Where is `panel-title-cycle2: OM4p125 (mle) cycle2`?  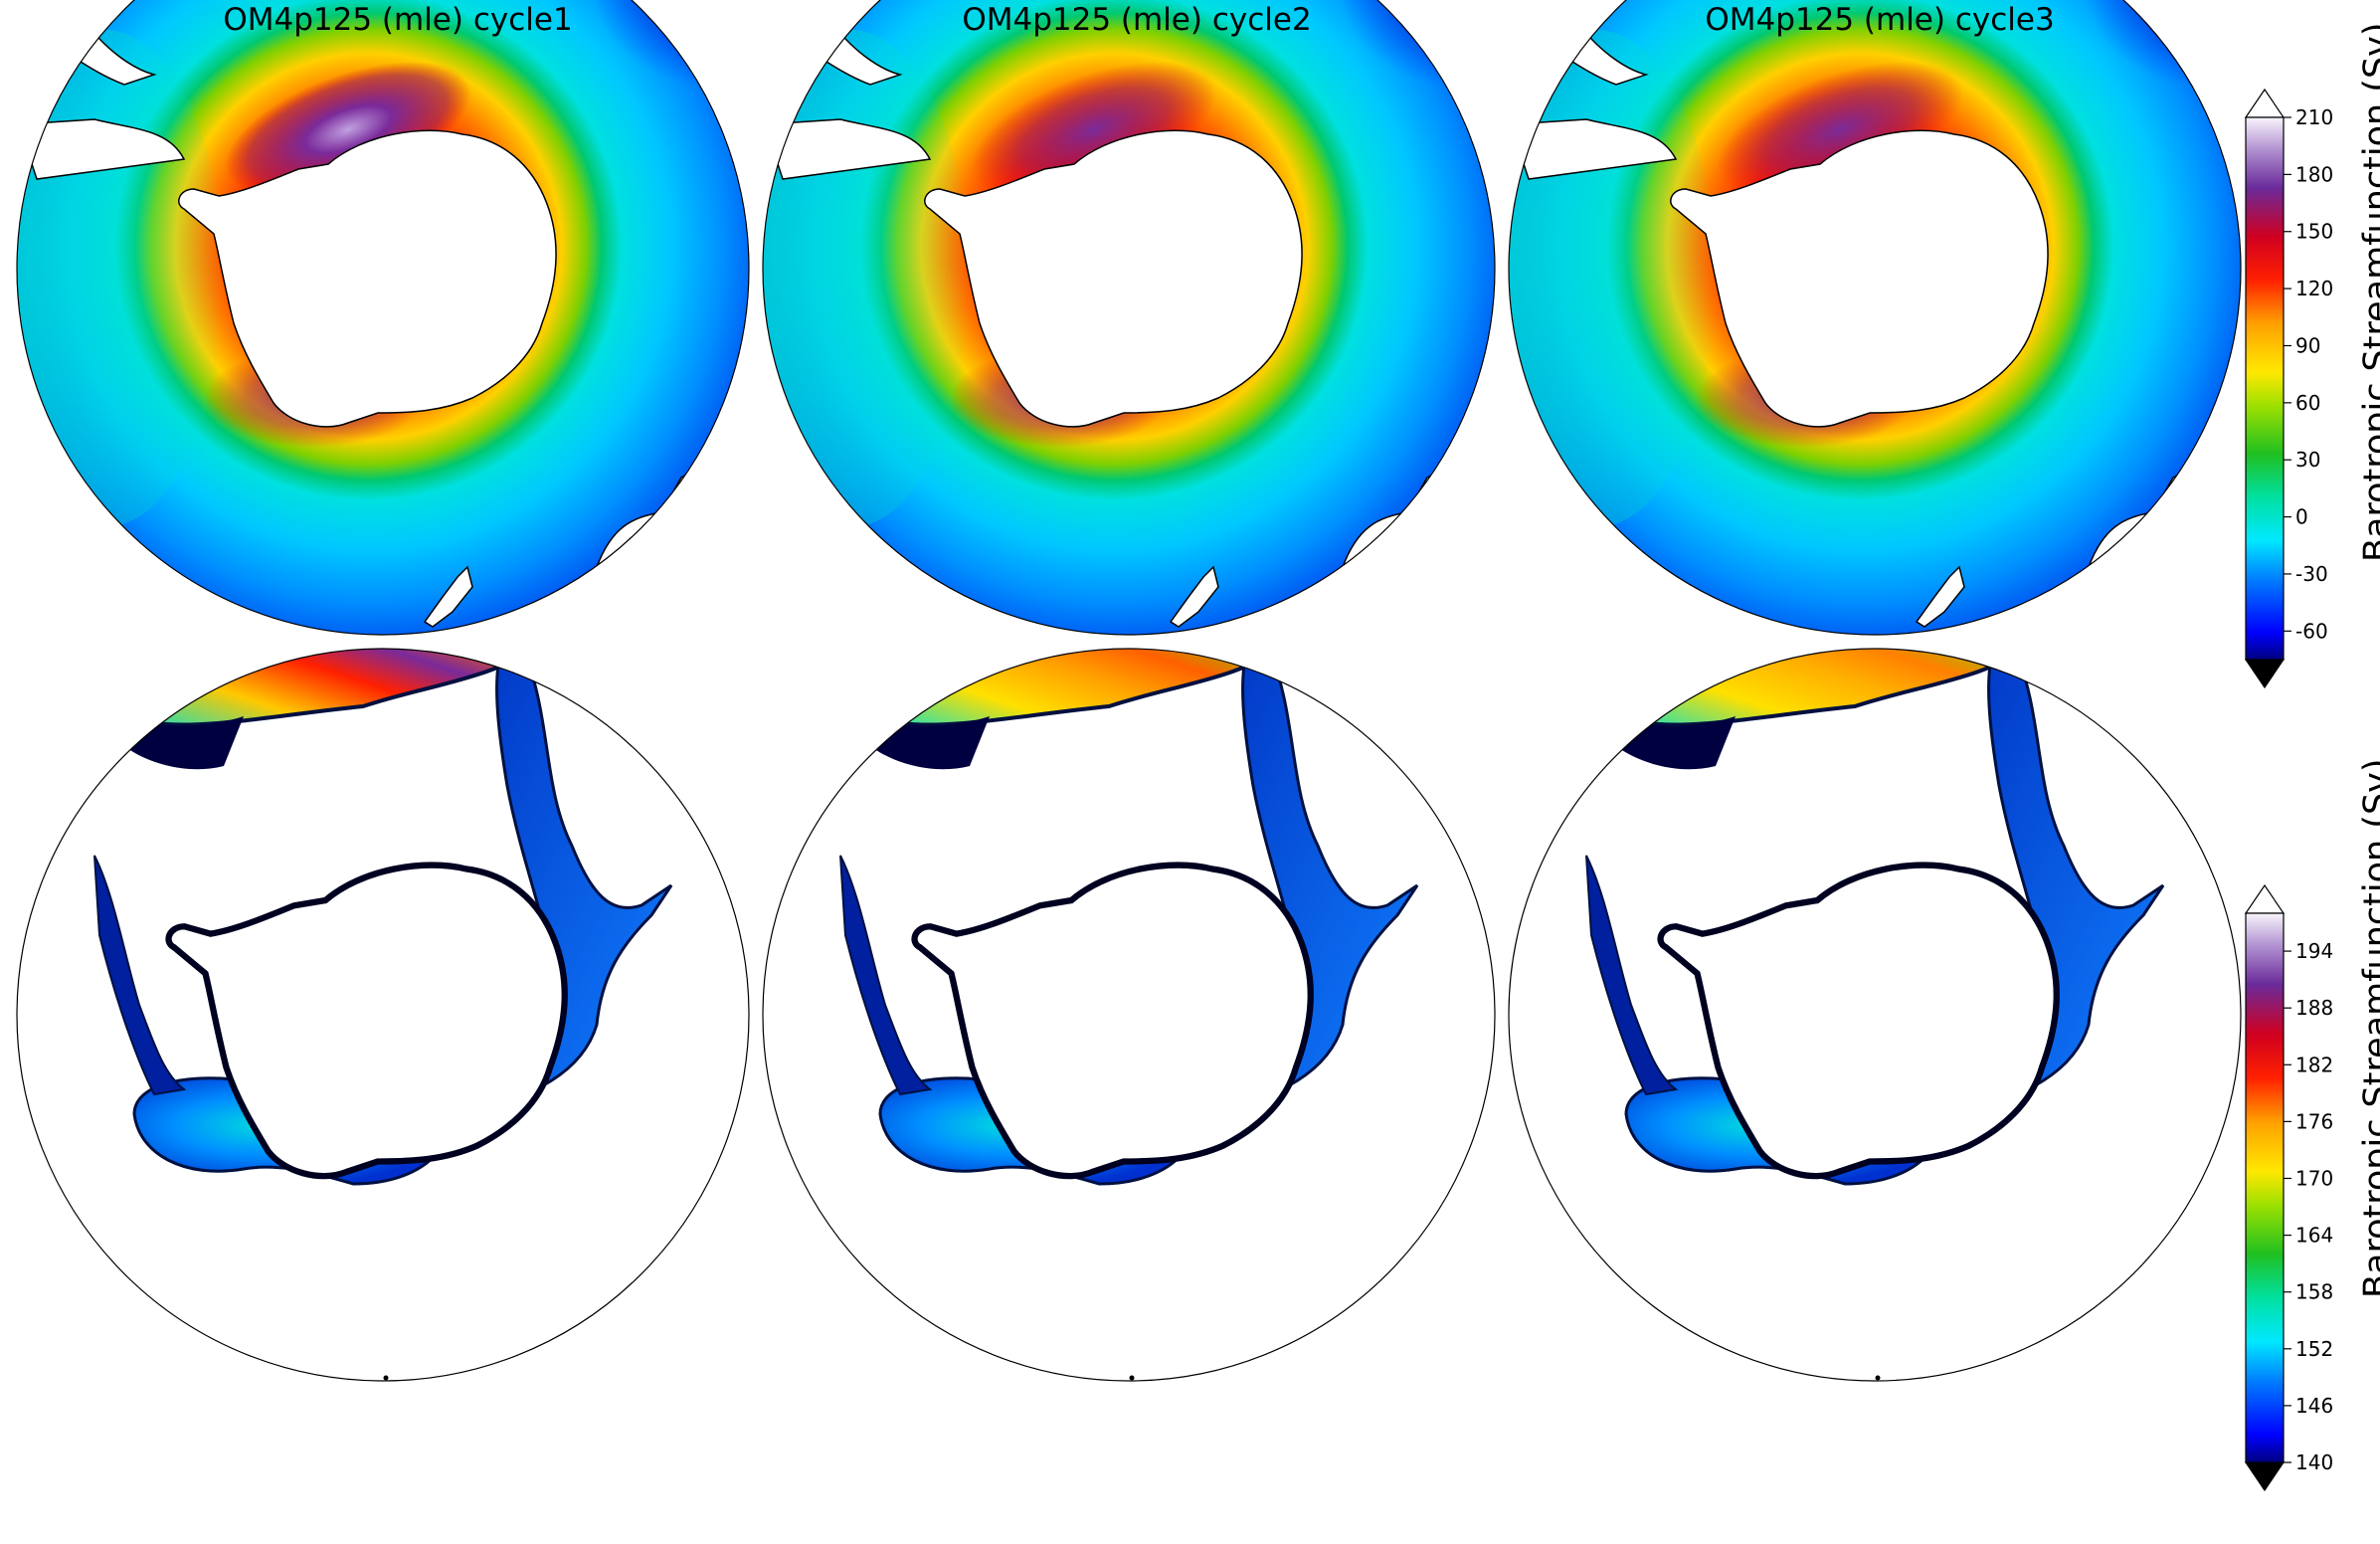 panel-title-cycle2: OM4p125 (mle) cycle2 is located at coordinates (1137, 20).